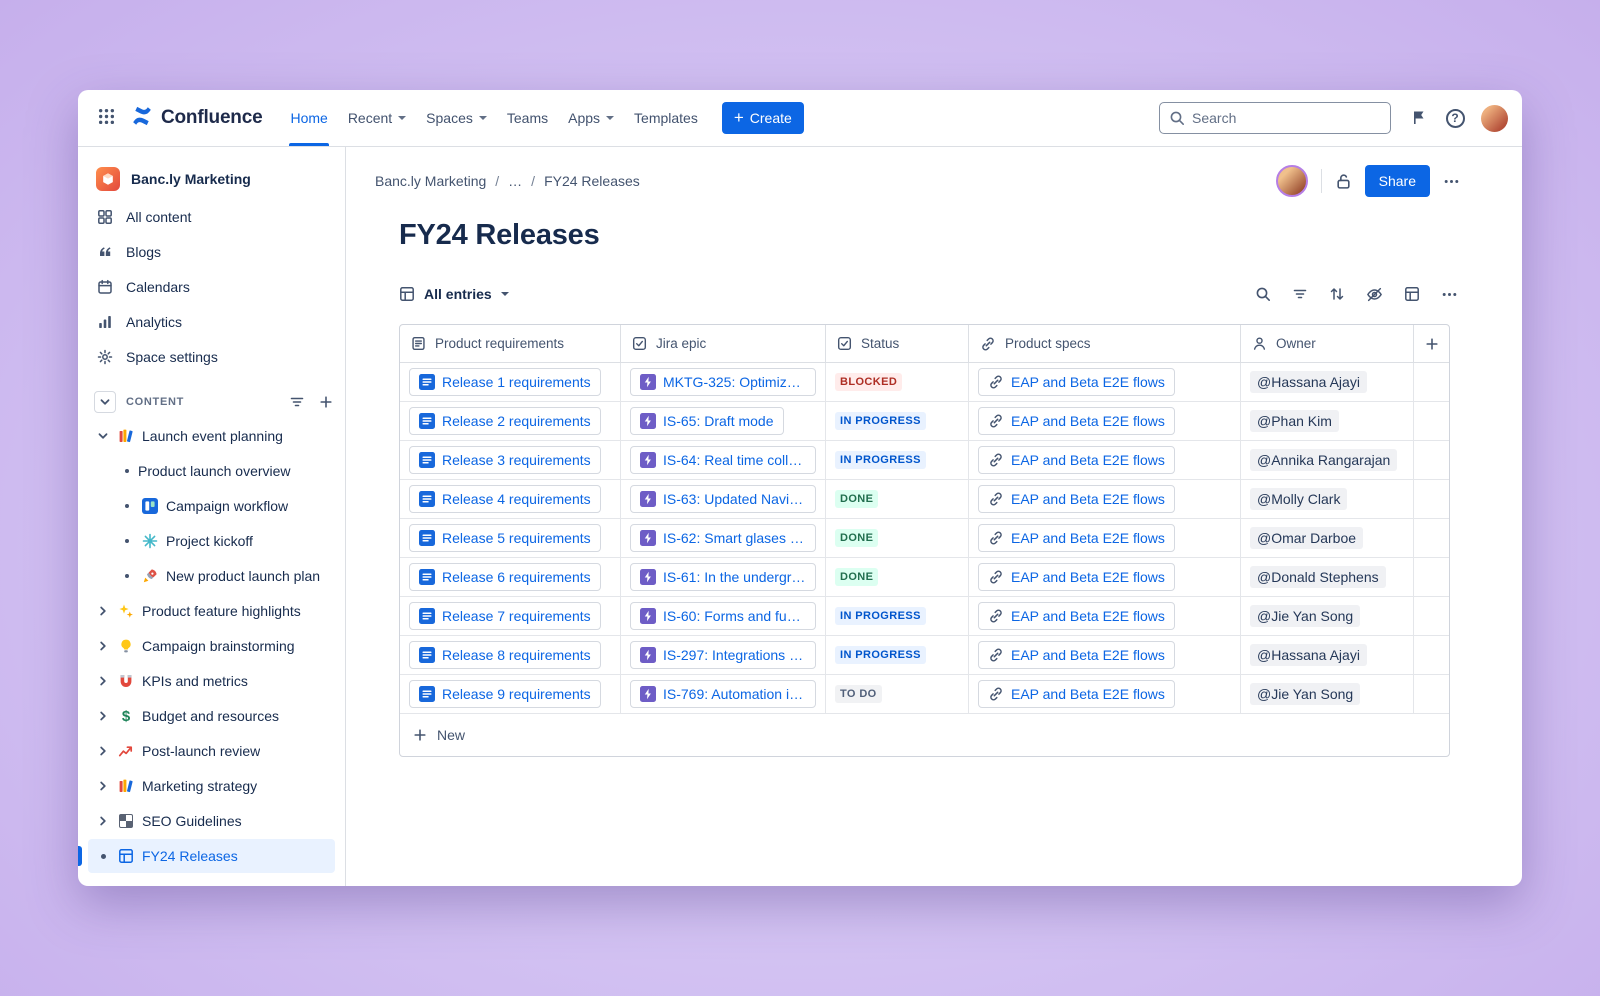  I want to click on nav-item-templates: Templates, so click(666, 118).